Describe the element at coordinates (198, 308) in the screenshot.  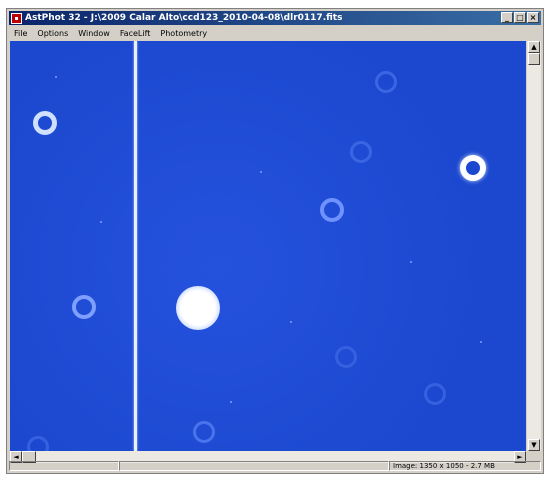
I see `bright-saturated-star` at that location.